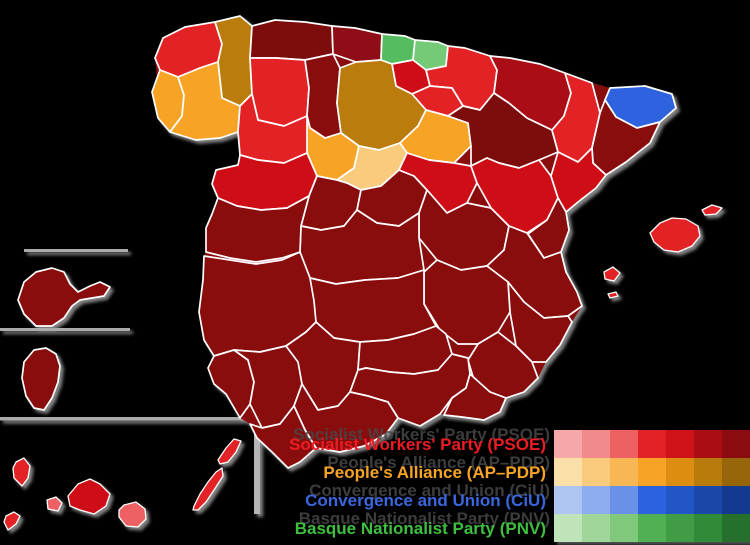 This screenshot has height=545, width=750. I want to click on province-cantabria, so click(357, 44).